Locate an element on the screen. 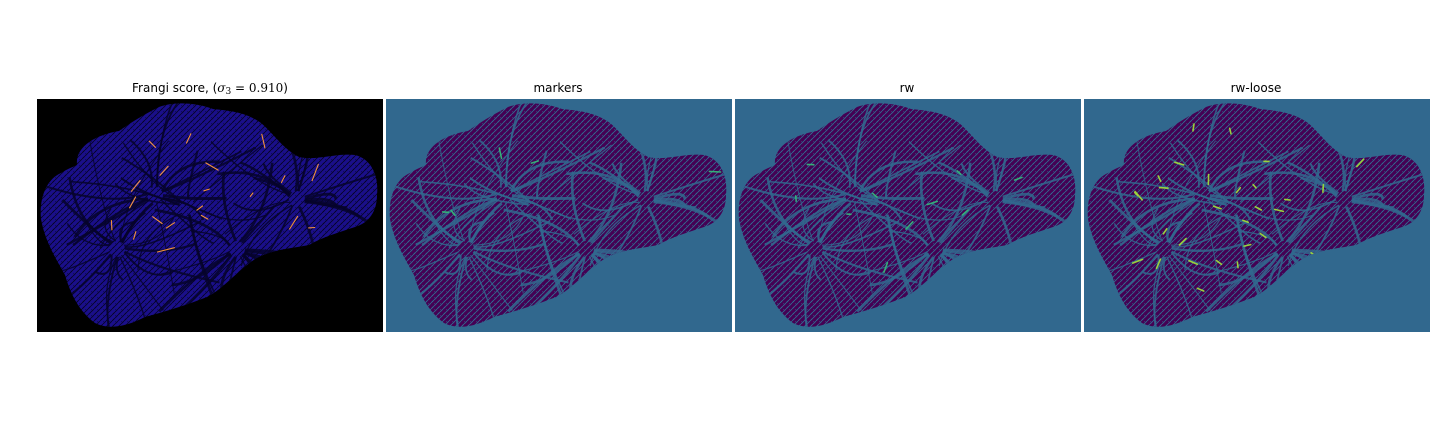 The height and width of the screenshot is (432, 1440). frangi-title-subscript: 3 is located at coordinates (228, 92).